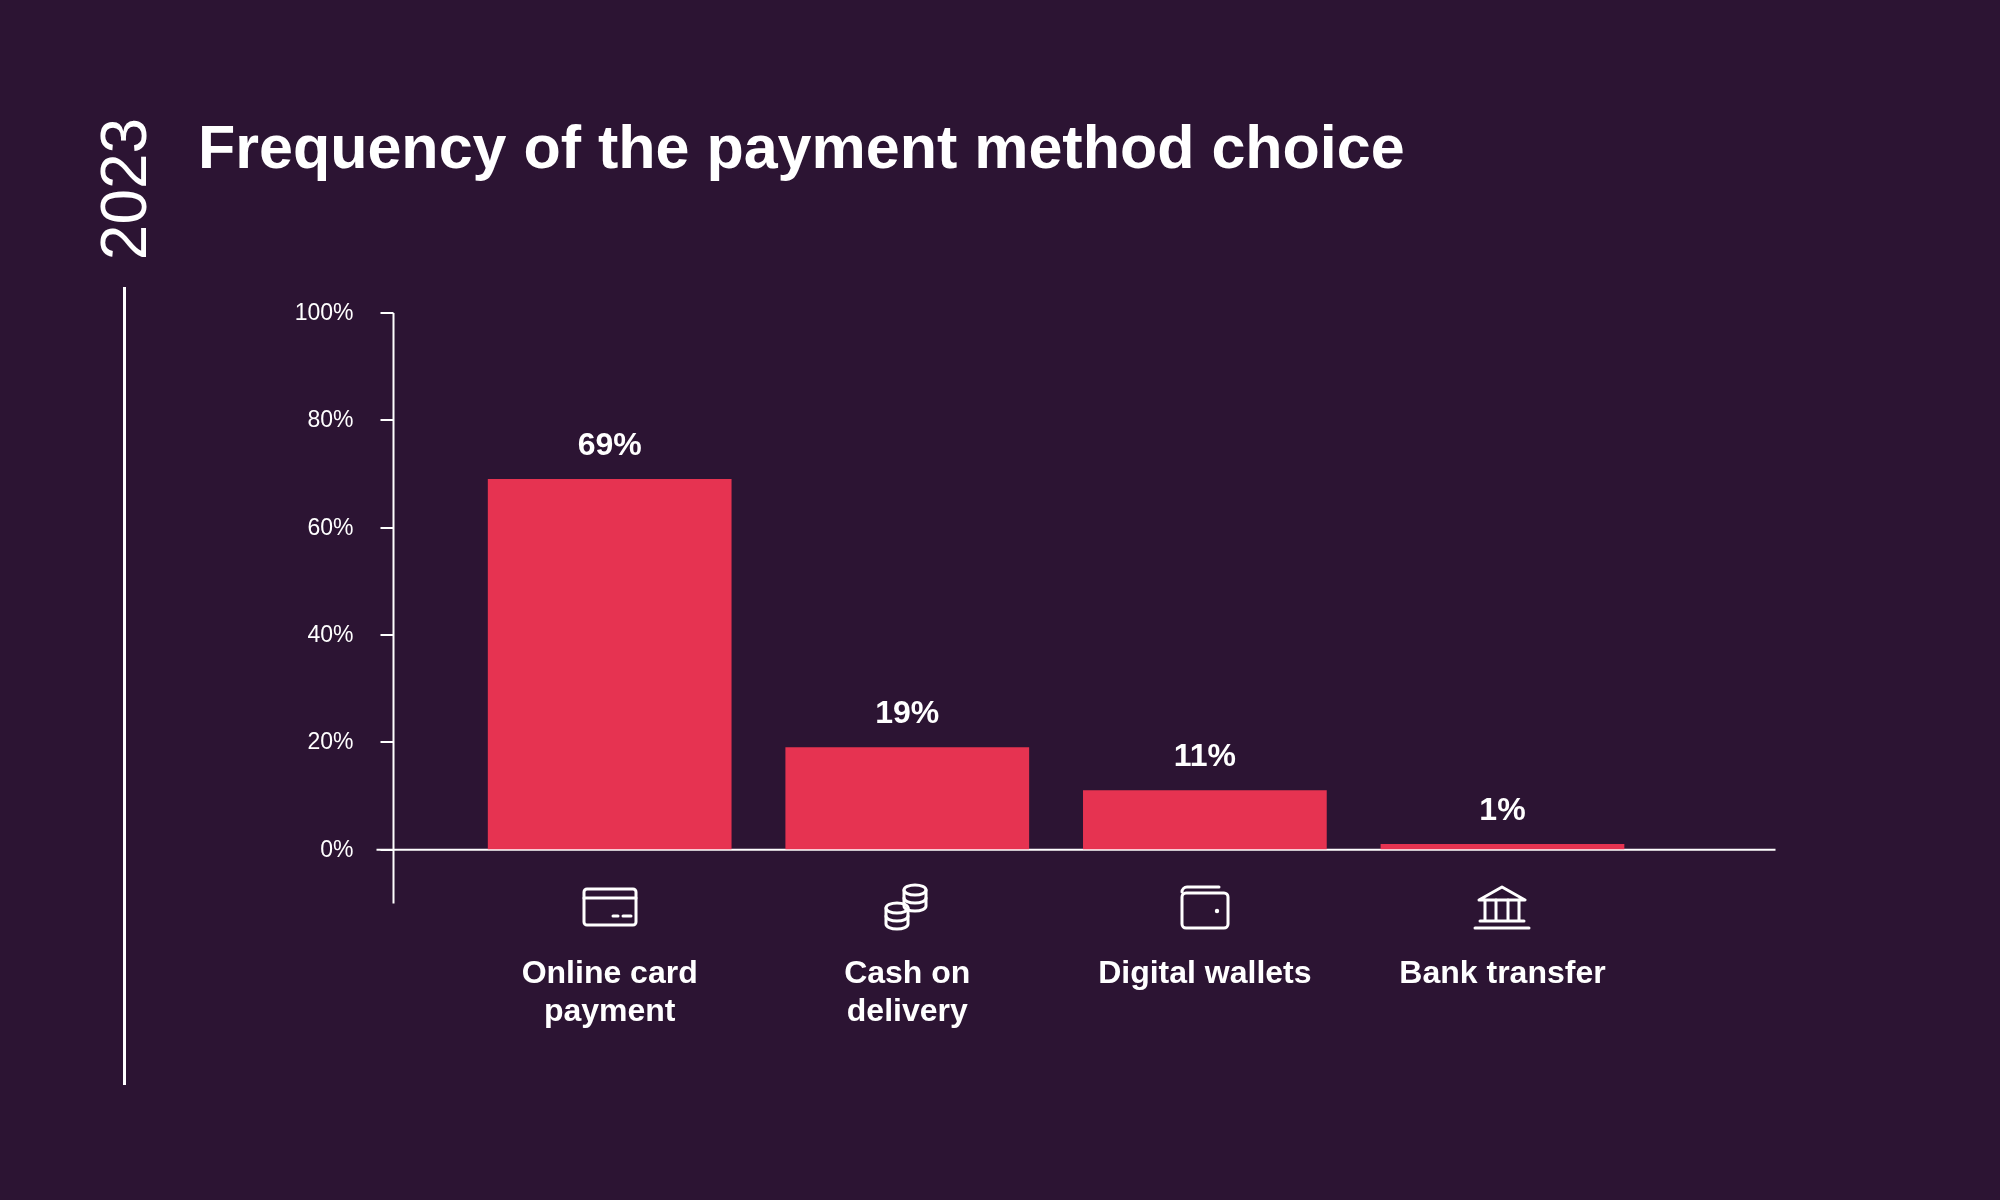  I want to click on data-label: 1%, so click(1502, 808).